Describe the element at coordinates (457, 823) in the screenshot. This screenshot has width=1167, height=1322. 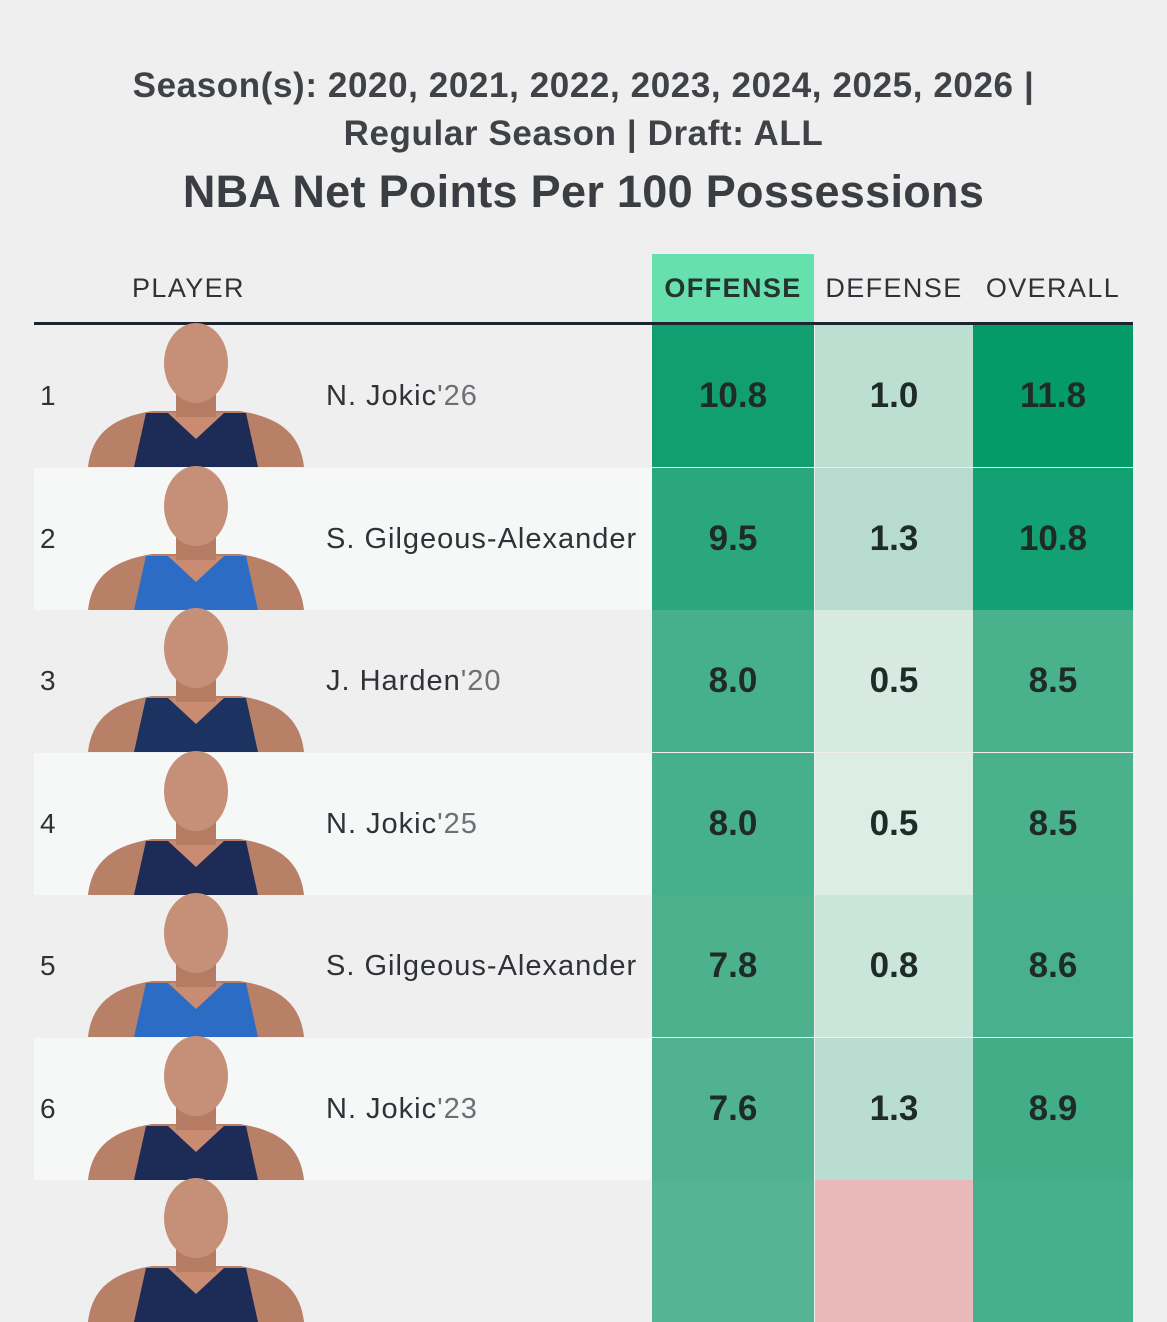
I see `season-year: '25` at that location.